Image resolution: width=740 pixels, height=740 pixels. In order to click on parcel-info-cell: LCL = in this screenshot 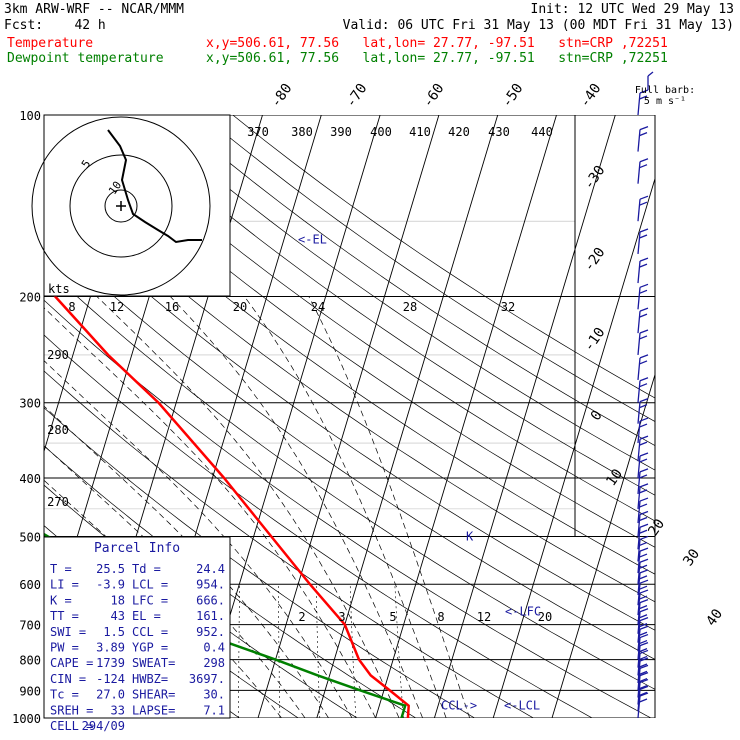, I will do `click(150, 585)`.